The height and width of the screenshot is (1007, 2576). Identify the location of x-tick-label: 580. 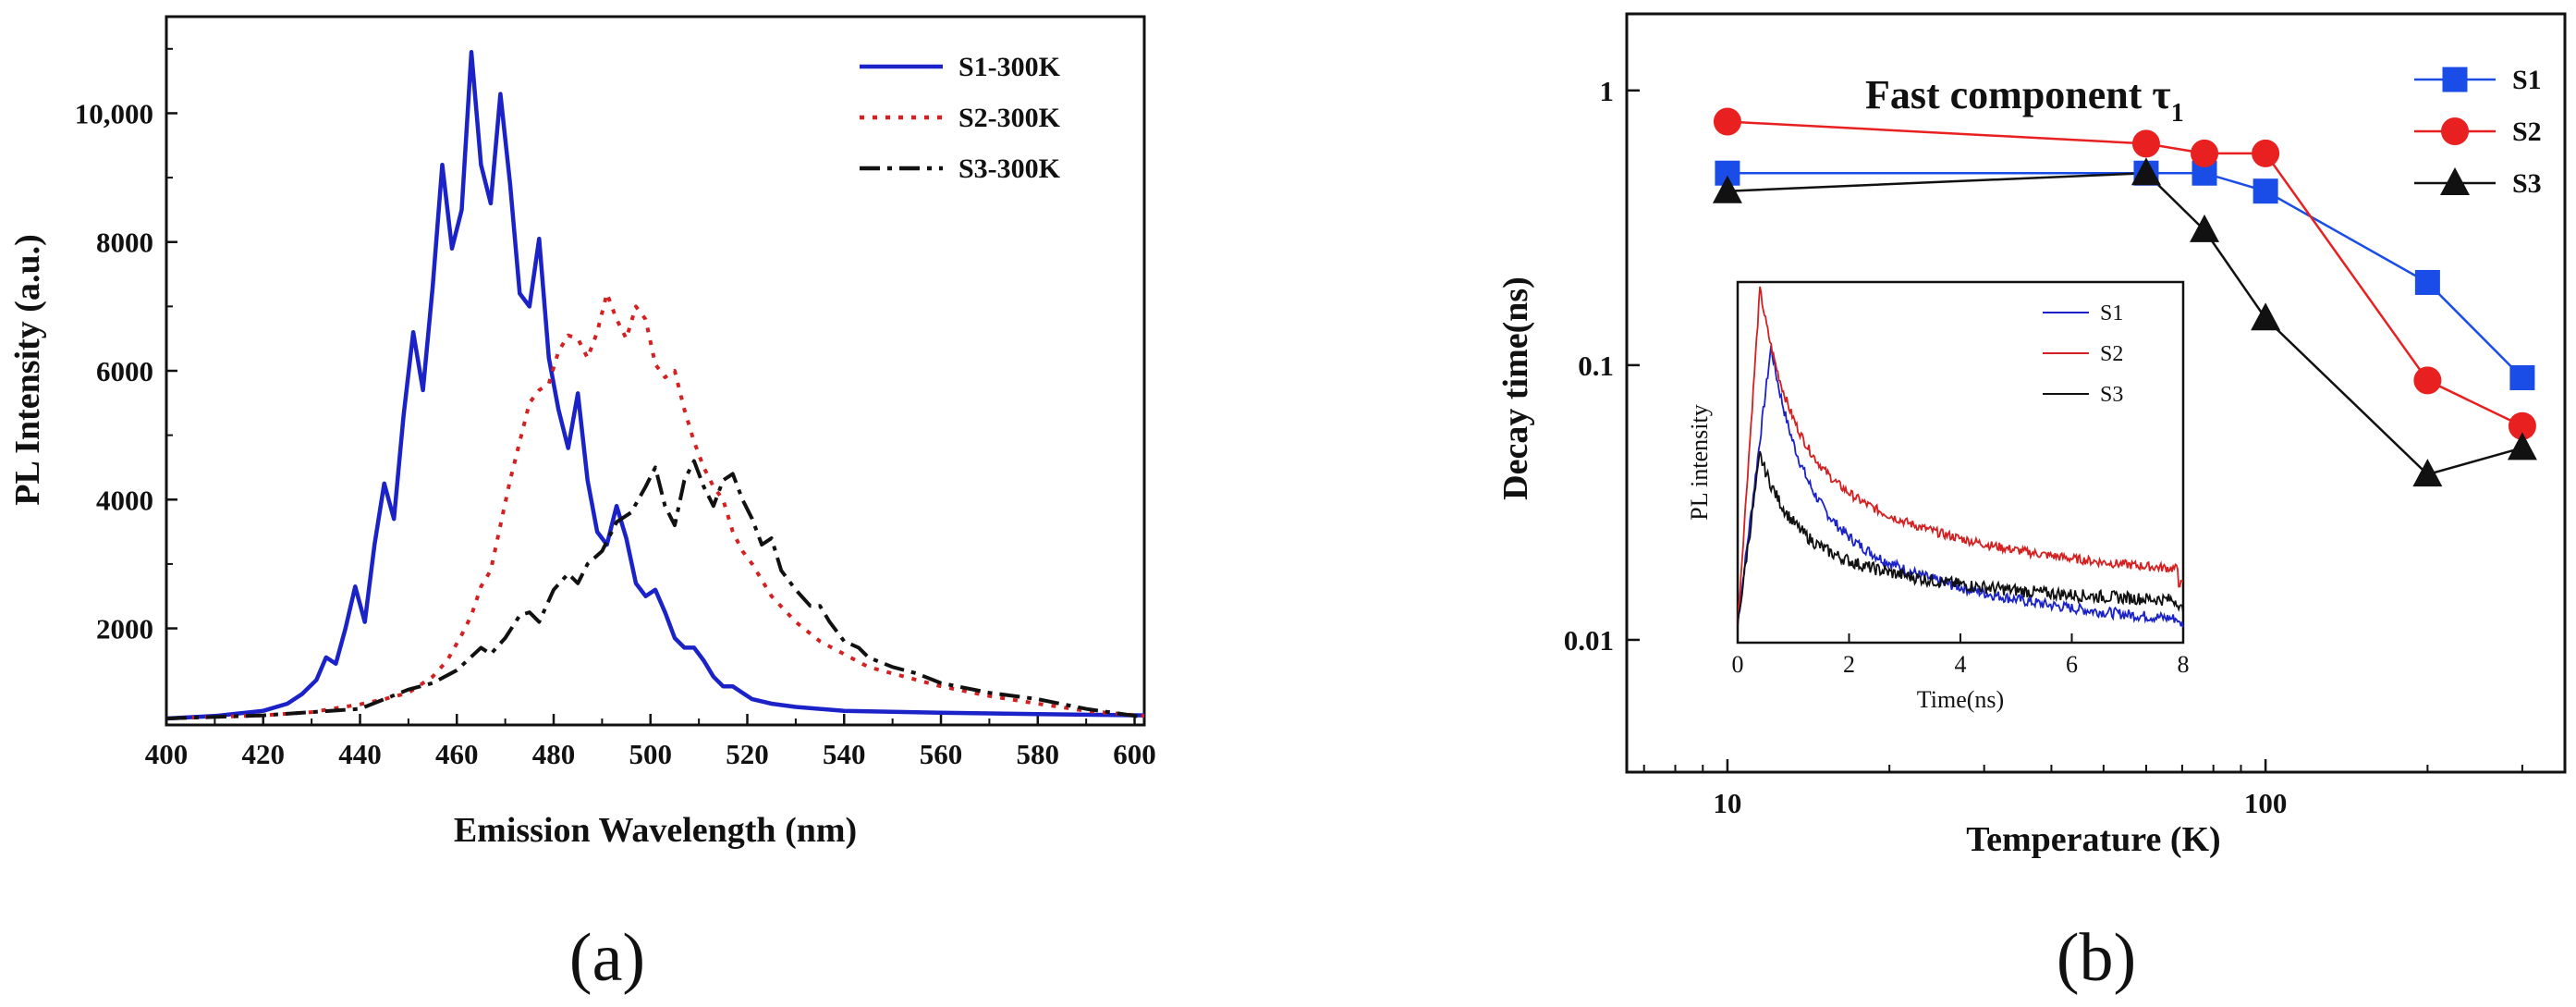
(1038, 754).